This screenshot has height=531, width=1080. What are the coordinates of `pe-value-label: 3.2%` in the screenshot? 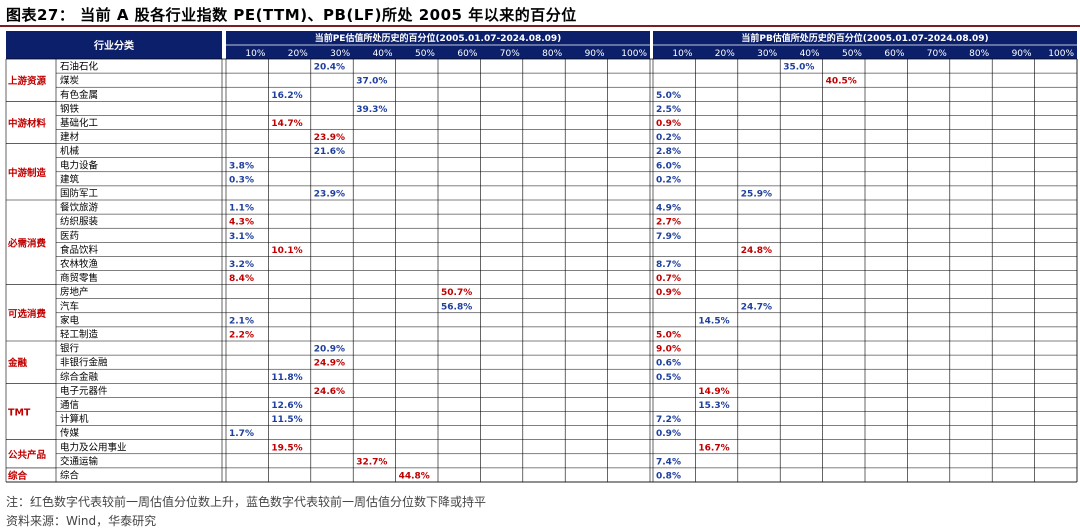 It's located at (241, 265).